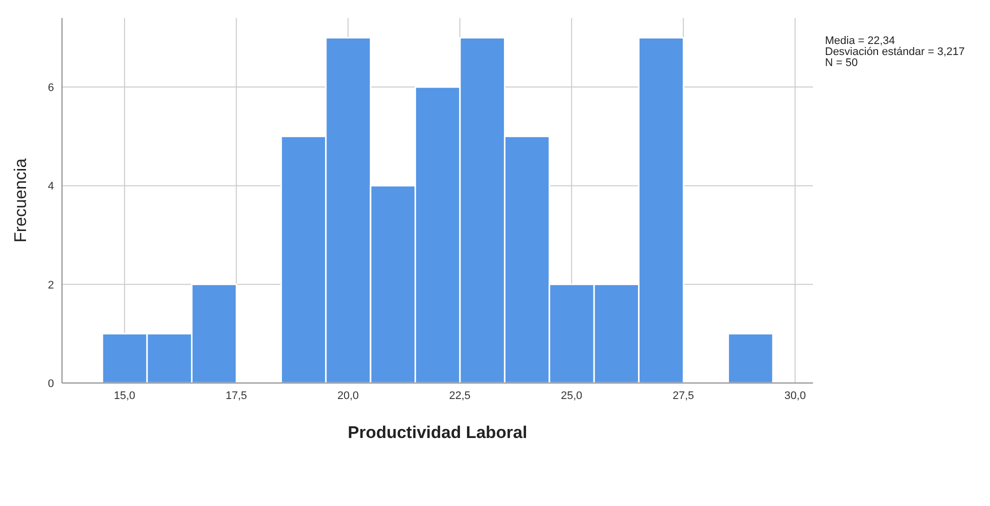 Image resolution: width=990 pixels, height=506 pixels. I want to click on x-tick-label: 27,5, so click(683, 396).